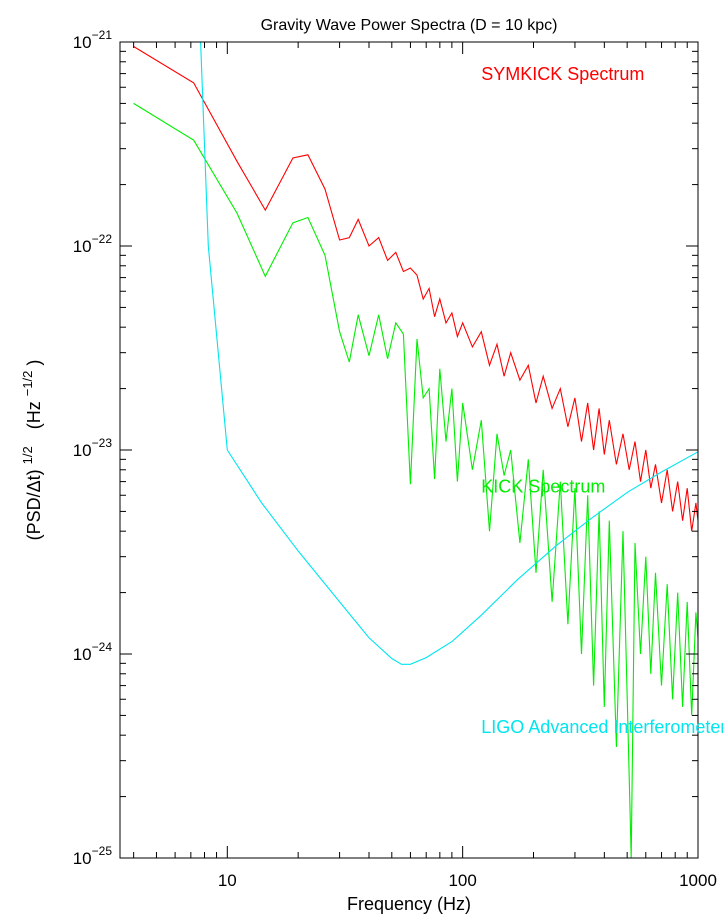 The width and height of the screenshot is (723, 919). Describe the element at coordinates (102, 35) in the screenshot. I see `y-tick-exponent: −21` at that location.